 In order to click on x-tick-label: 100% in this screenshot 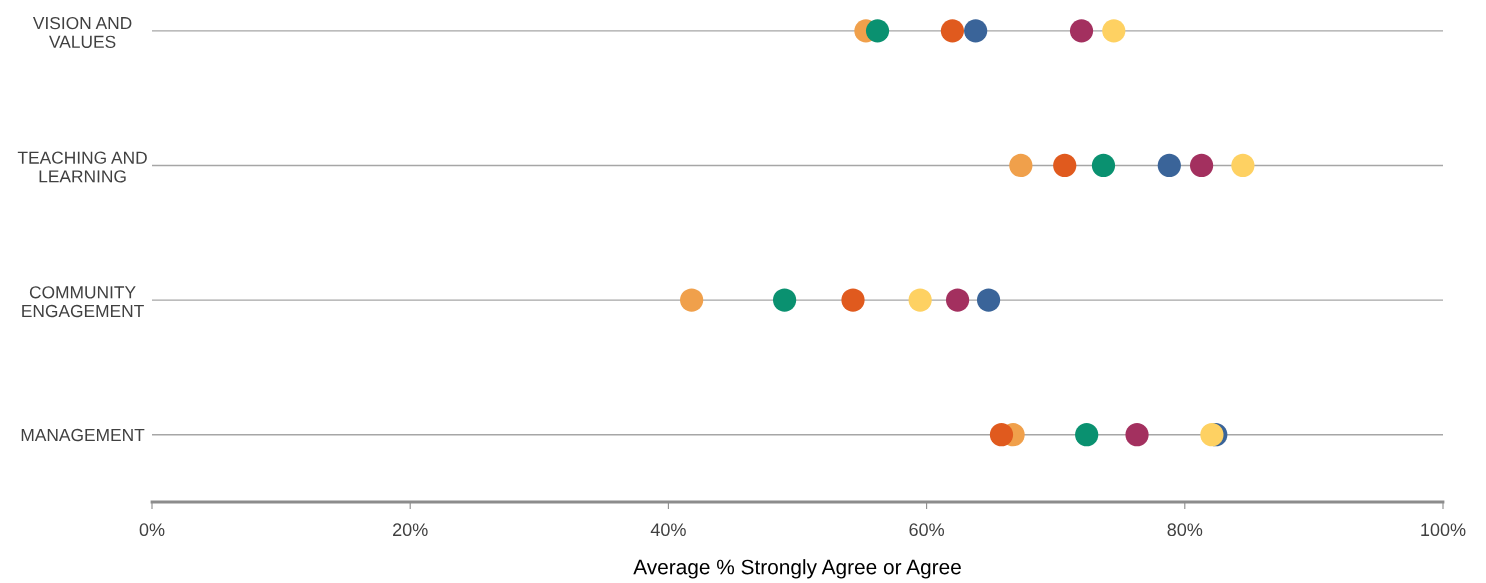, I will do `click(1443, 530)`.